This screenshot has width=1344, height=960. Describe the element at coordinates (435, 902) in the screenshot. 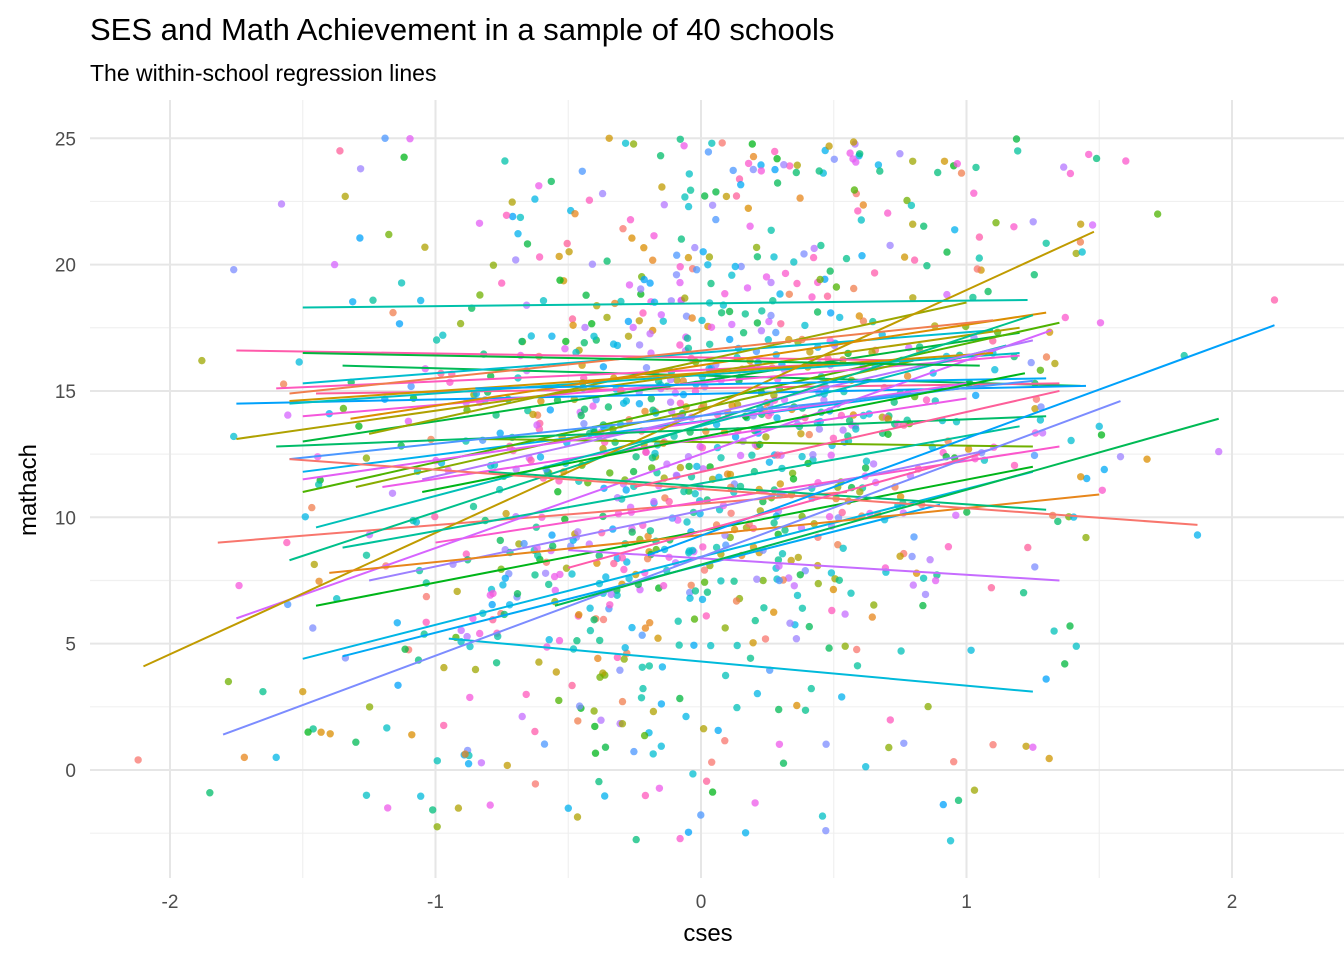

I see `x-tick-label: -1` at that location.